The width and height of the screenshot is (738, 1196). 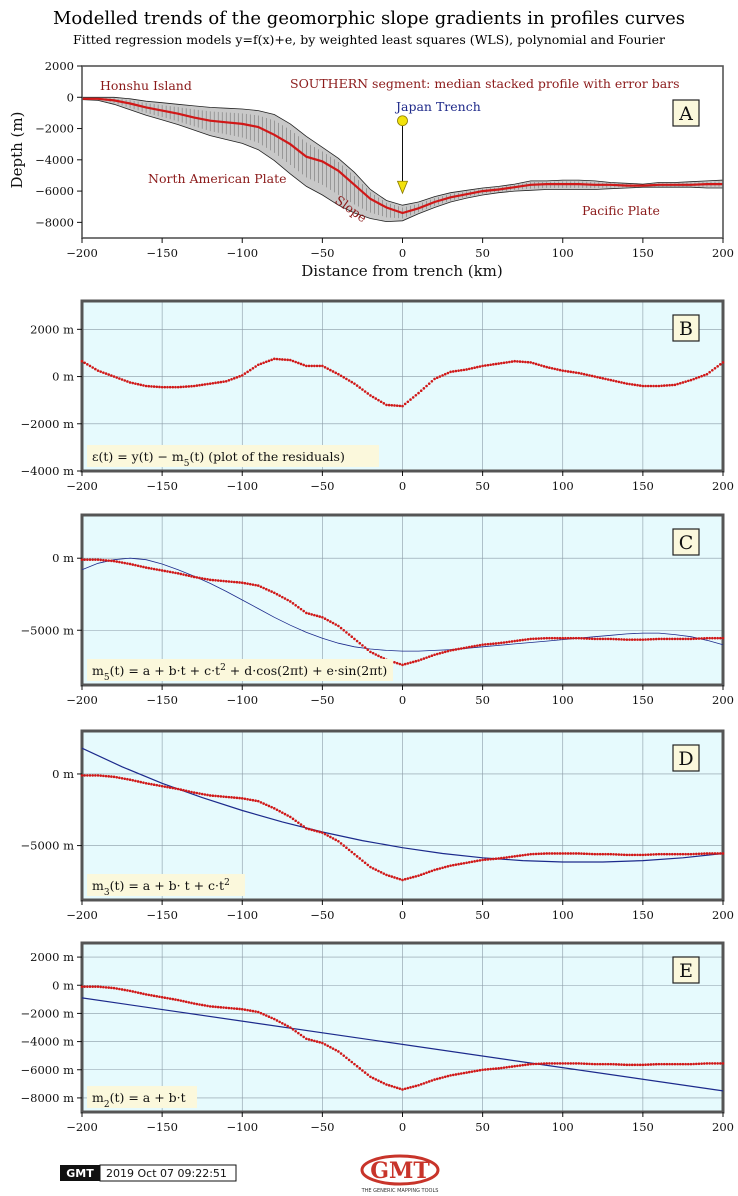 I want to click on y-tick-label: 0, so click(x=70, y=97).